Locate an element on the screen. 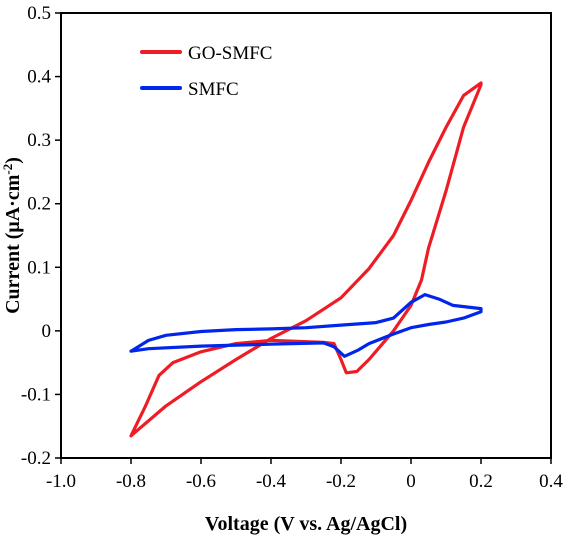 This screenshot has width=579, height=550. x-axis-ticks: -1.0 -0.8 -0.6 -0.4 -0.2 0 0.2 0.4 is located at coordinates (304, 475).